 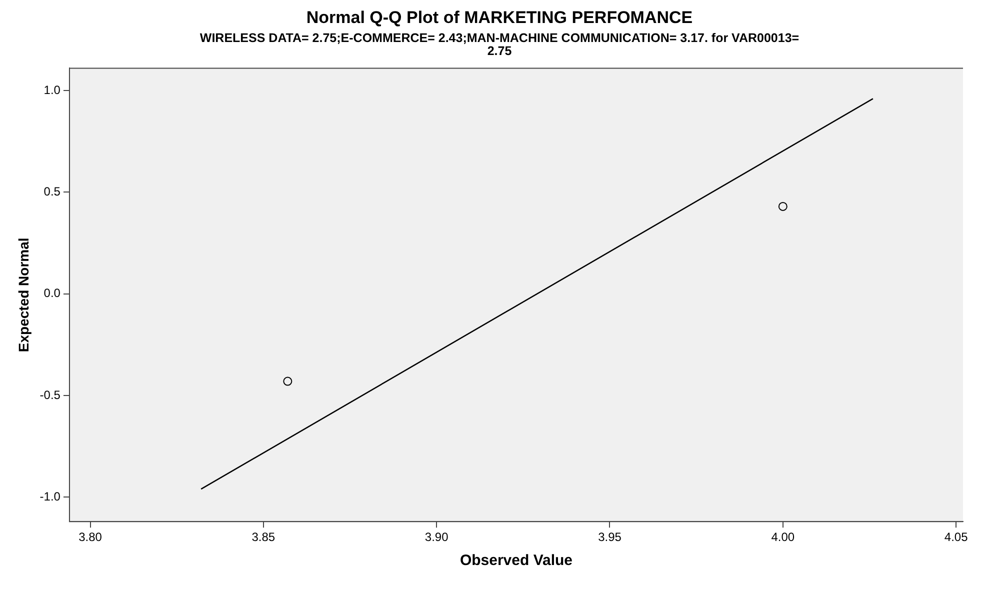 I want to click on x-tick-label: 3.95, so click(x=610, y=537).